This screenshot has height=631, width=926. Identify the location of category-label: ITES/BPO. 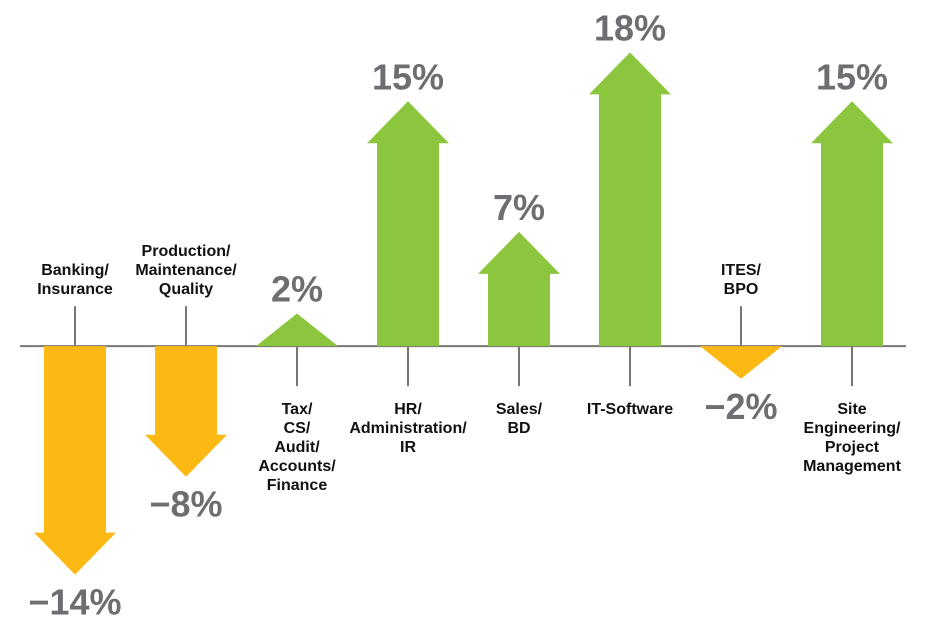
(741, 280).